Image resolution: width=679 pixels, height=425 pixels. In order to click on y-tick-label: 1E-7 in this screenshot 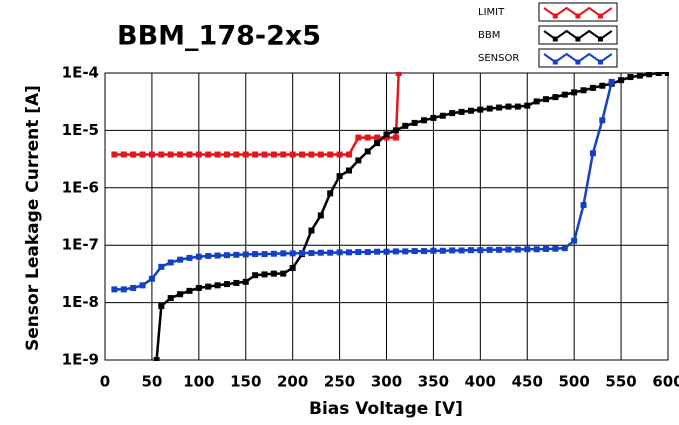, I will do `click(80, 245)`.